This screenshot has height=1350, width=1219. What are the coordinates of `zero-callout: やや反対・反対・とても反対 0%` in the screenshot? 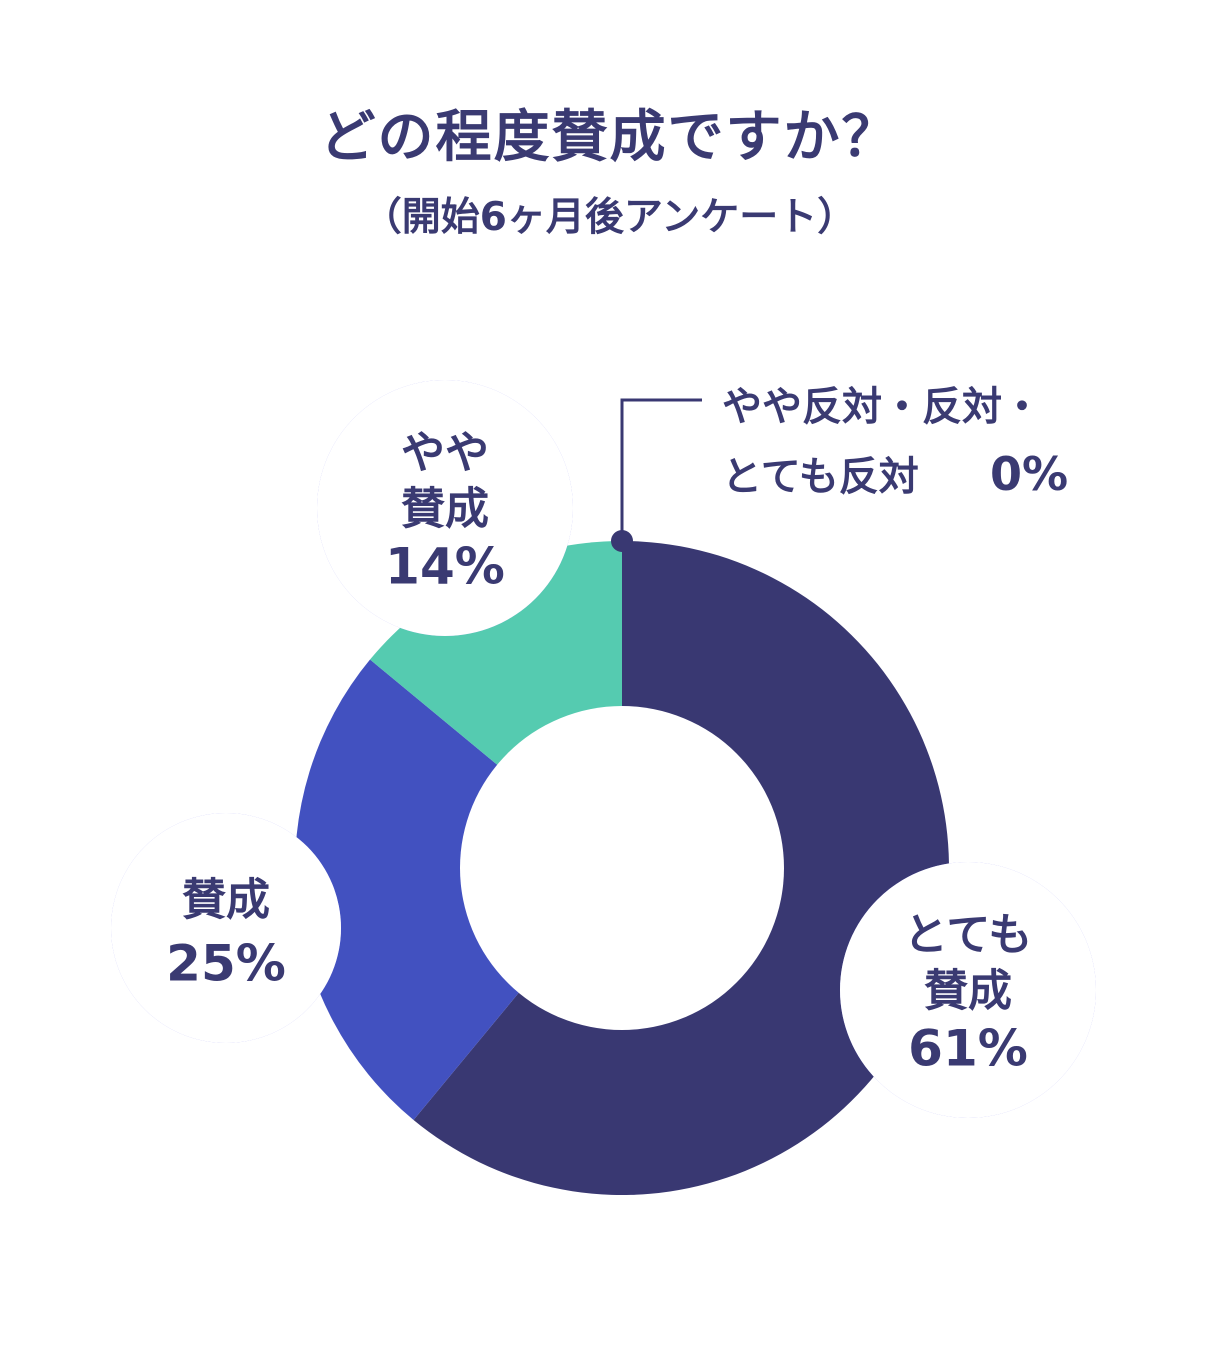 It's located at (839, 468).